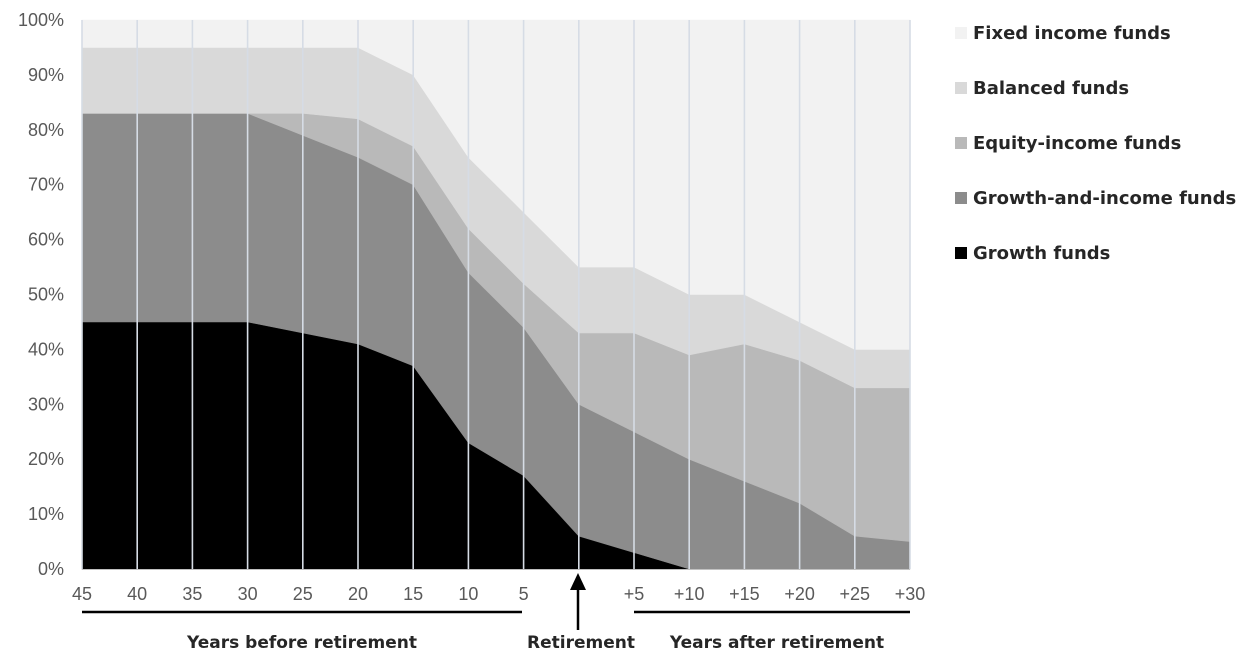 This screenshot has height=656, width=1256. Describe the element at coordinates (46, 514) in the screenshot. I see `y-tick-label: 10%` at that location.